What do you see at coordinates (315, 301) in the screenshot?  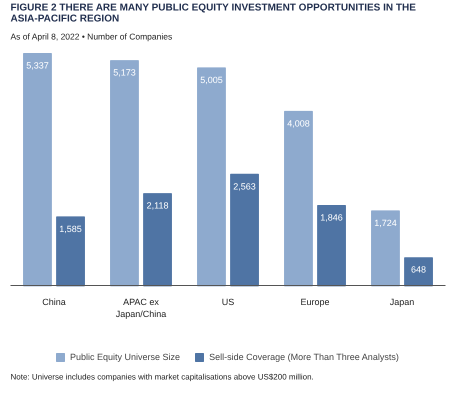 I see `x-tick-label: Europe` at bounding box center [315, 301].